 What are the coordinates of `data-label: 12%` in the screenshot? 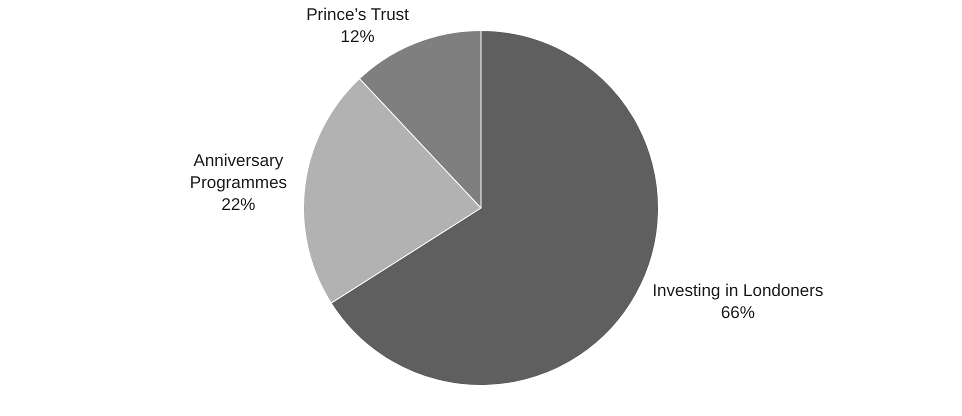 It's located at (357, 36).